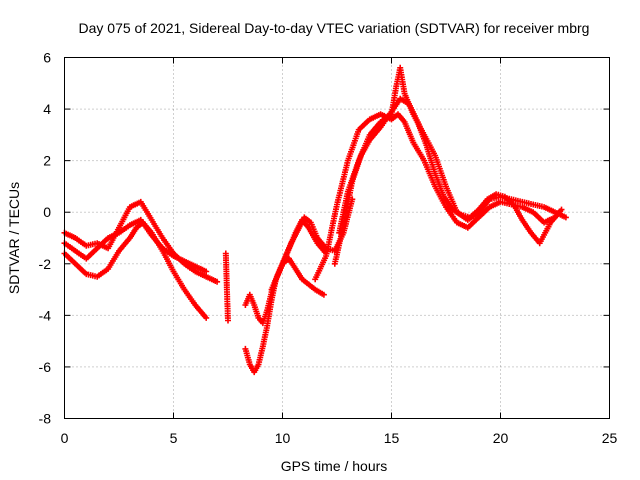  What do you see at coordinates (47, 109) in the screenshot?
I see `y-tick-label: 4` at bounding box center [47, 109].